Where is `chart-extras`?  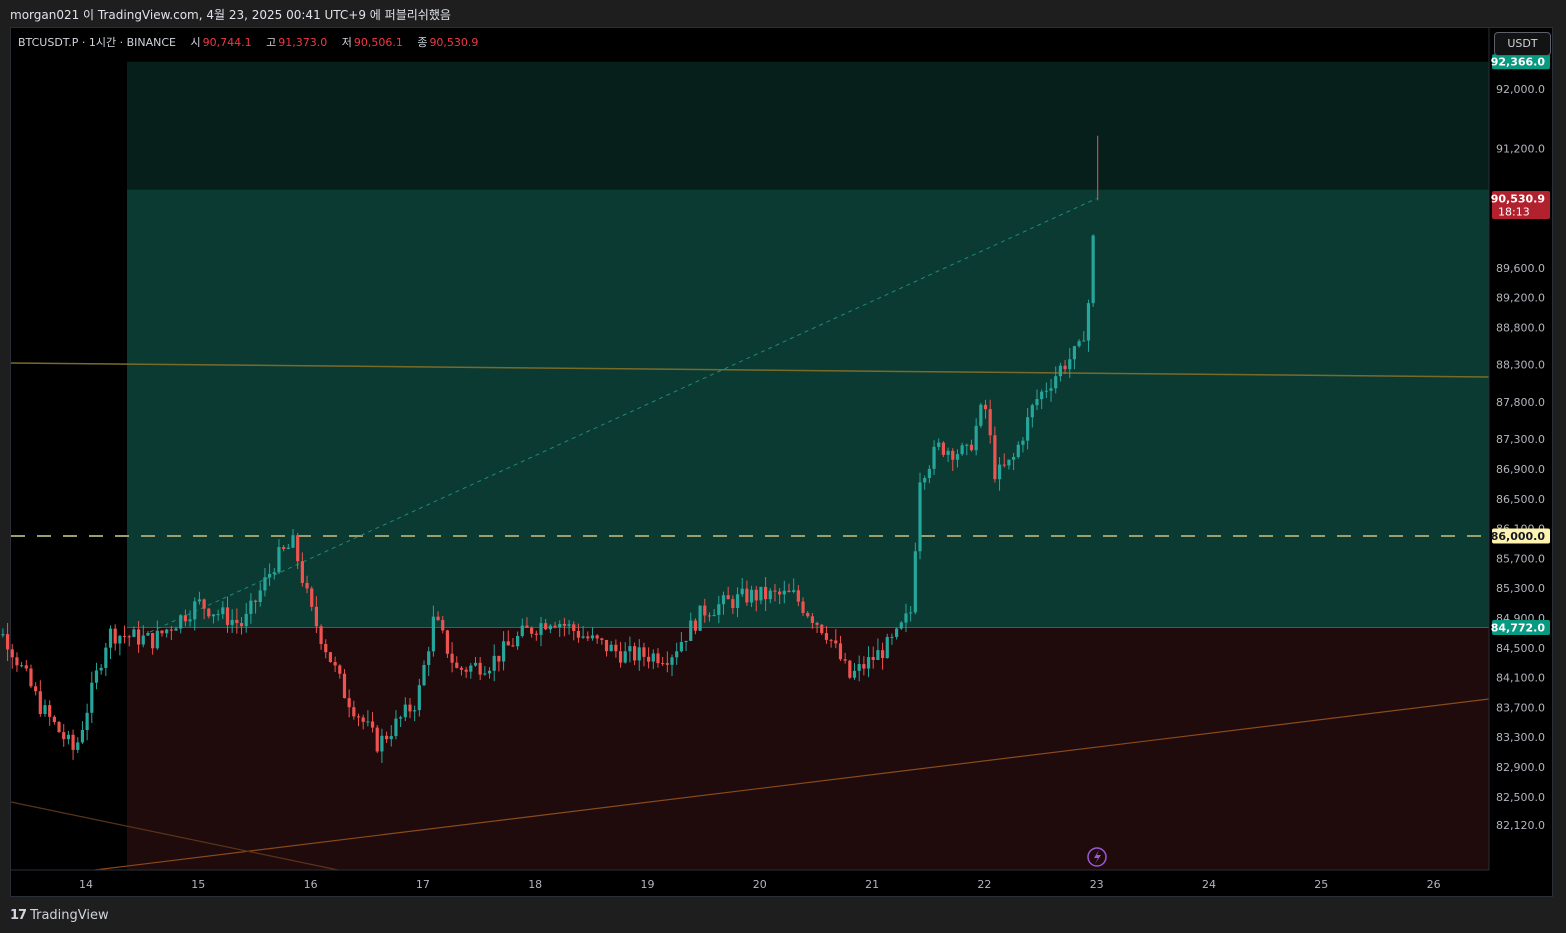 chart-extras is located at coordinates (1097, 857).